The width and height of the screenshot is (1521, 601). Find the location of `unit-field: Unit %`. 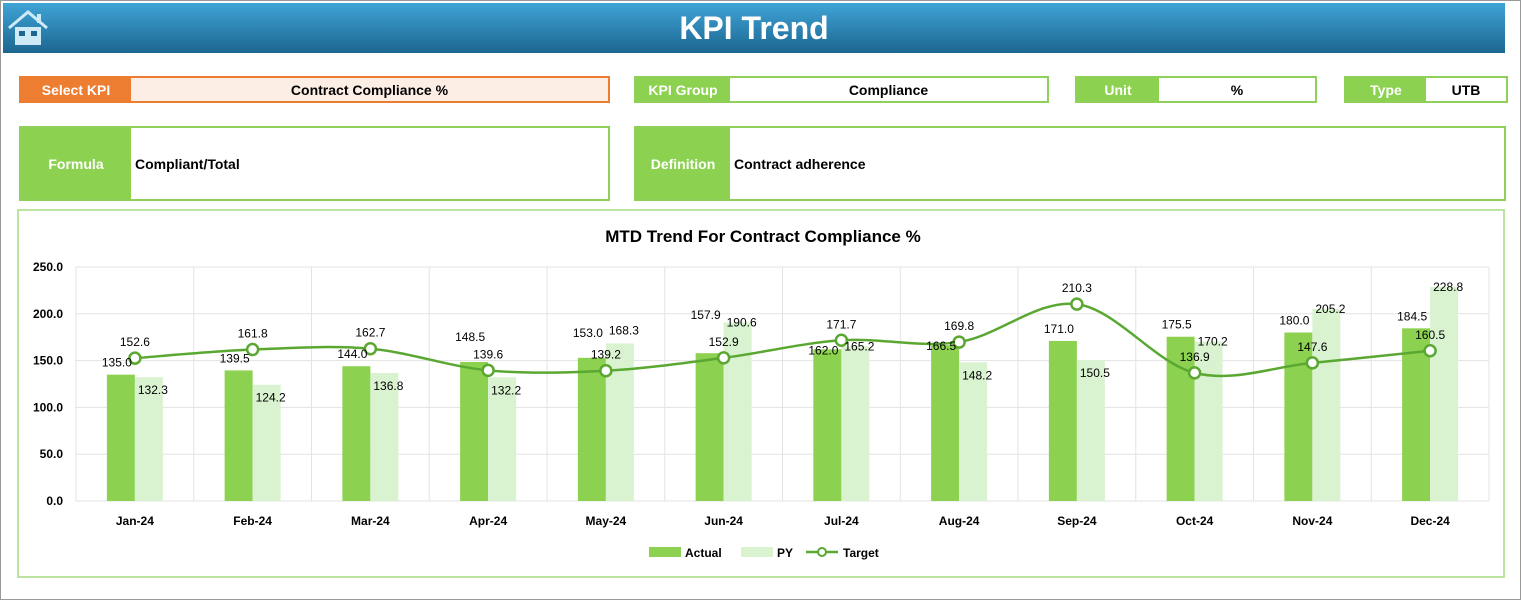

unit-field: Unit % is located at coordinates (1196, 89).